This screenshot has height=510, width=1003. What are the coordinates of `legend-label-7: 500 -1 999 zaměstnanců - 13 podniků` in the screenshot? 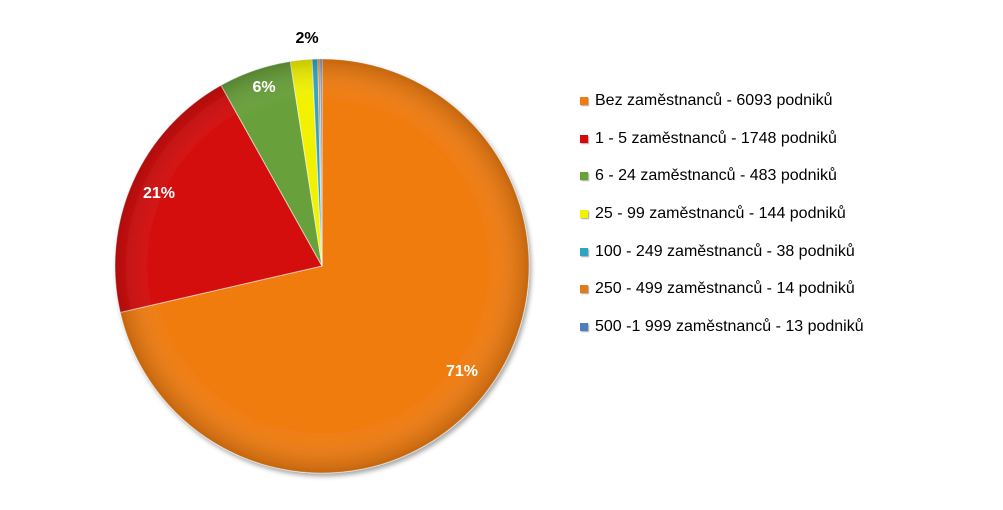 It's located at (729, 326).